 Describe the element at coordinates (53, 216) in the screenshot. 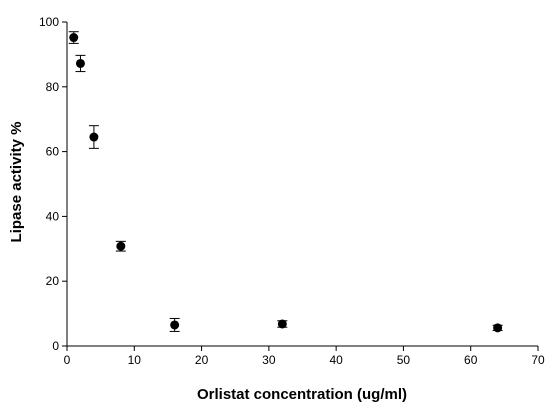

I see `y-tick-label: 40` at that location.